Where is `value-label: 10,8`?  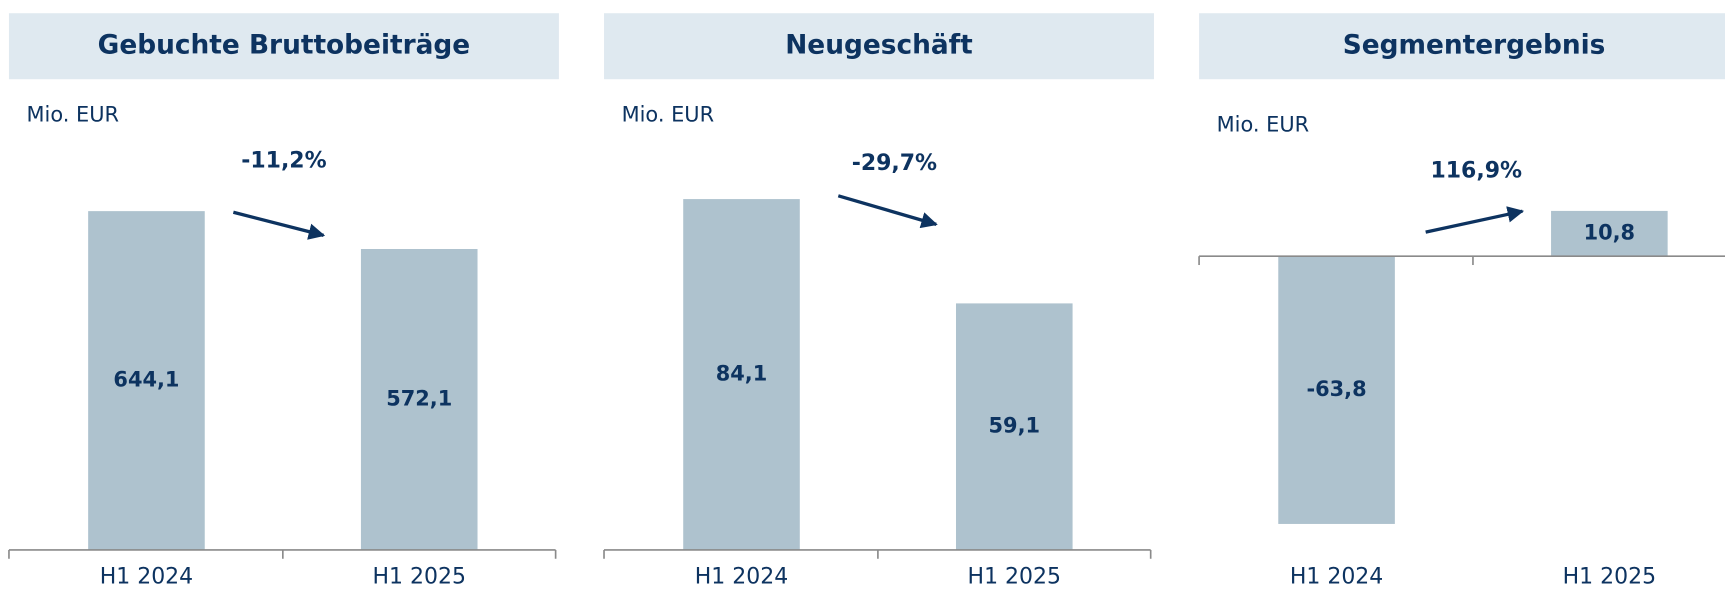
value-label: 10,8 is located at coordinates (1610, 233).